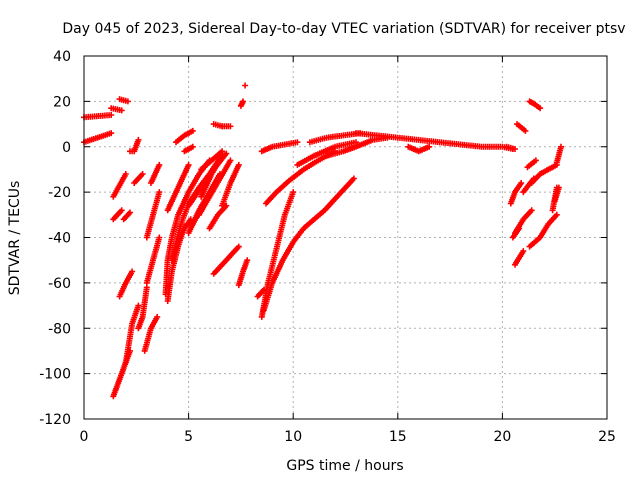  What do you see at coordinates (293, 437) in the screenshot?
I see `x-tick-label: 10` at bounding box center [293, 437].